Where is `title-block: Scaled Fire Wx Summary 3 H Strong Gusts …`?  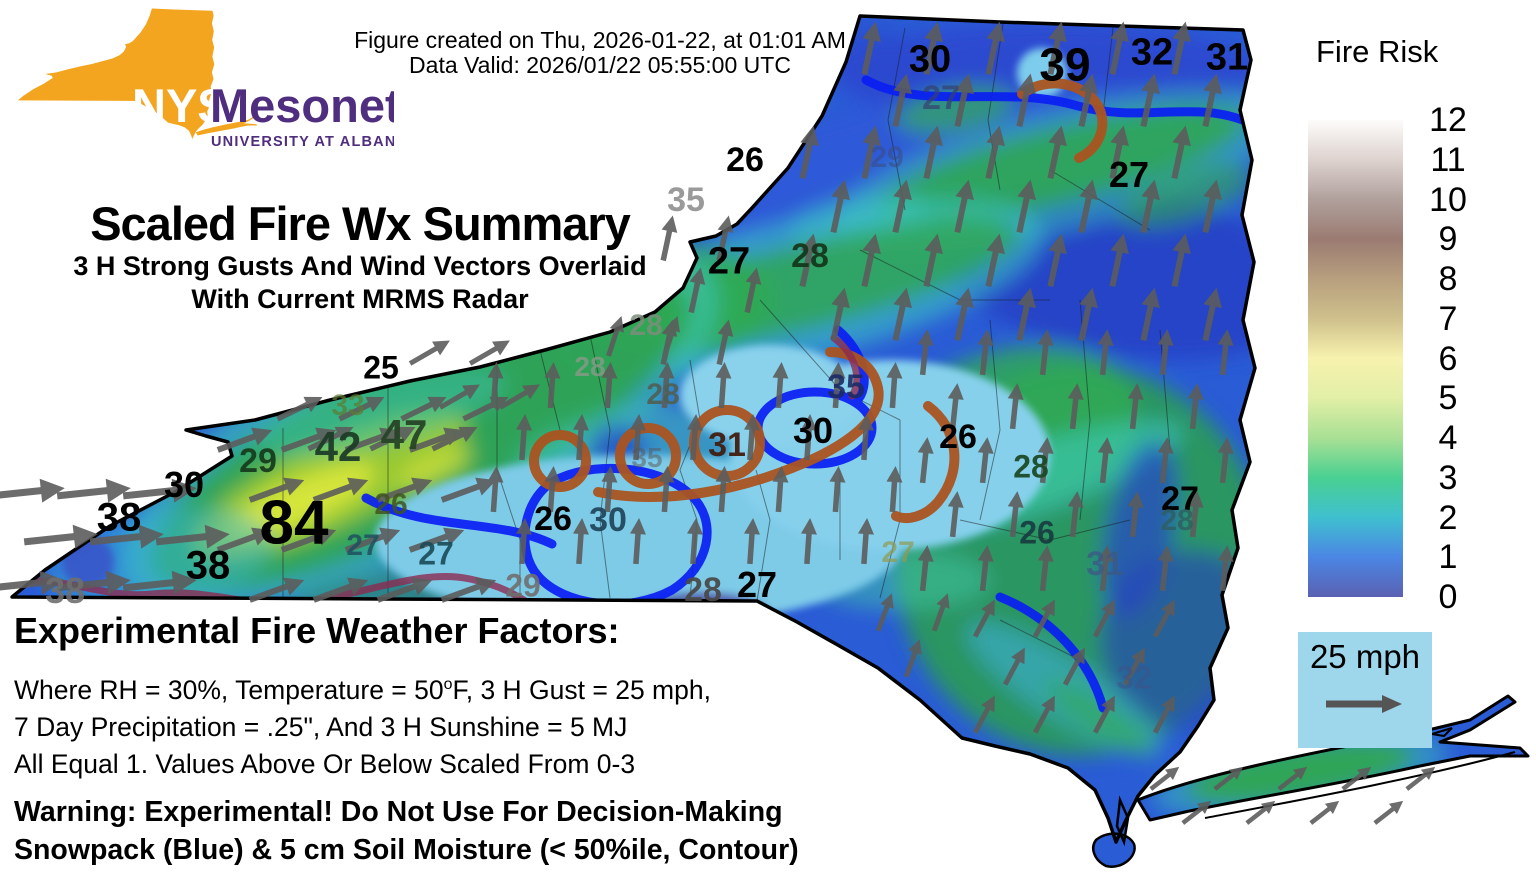 title-block: Scaled Fire Wx Summary 3 H Strong Gusts … is located at coordinates (360, 257).